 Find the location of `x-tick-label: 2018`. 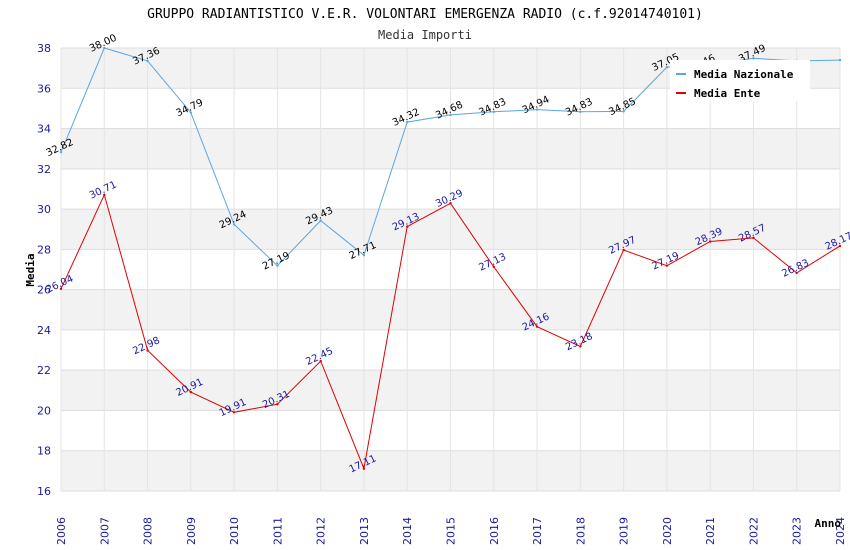

x-tick-label: 2018 is located at coordinates (580, 531).